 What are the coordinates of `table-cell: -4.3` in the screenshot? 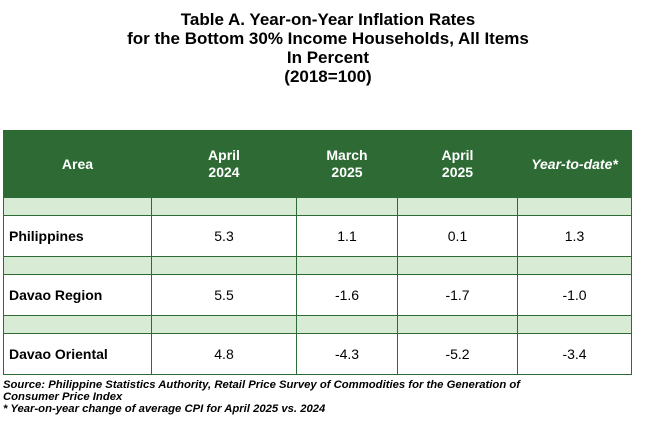 It's located at (347, 354).